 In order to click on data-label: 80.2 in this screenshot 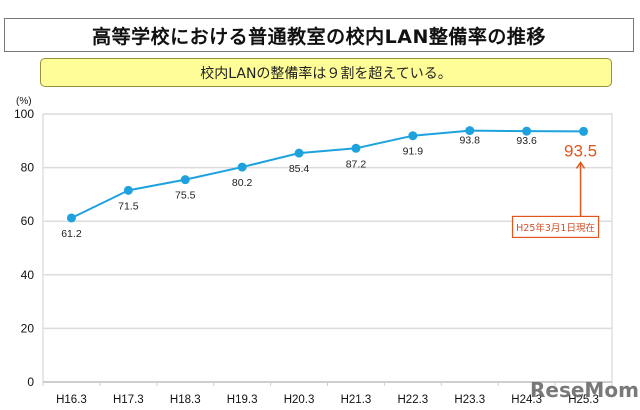, I will do `click(242, 183)`.